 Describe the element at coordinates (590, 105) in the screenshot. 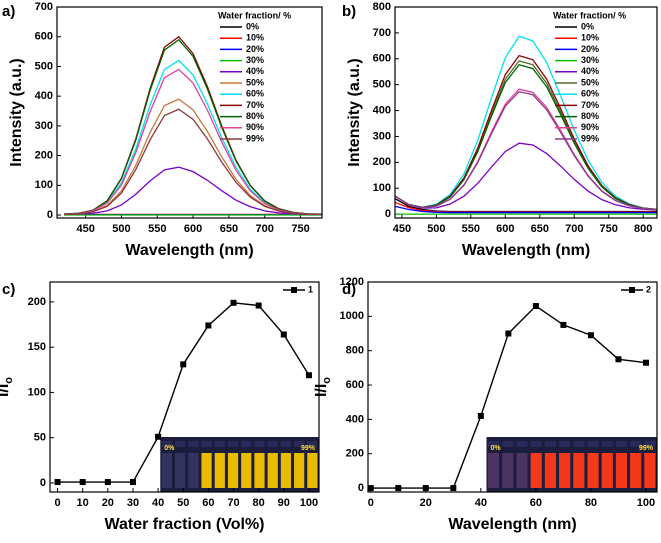

I see `legend-label: 70%` at that location.